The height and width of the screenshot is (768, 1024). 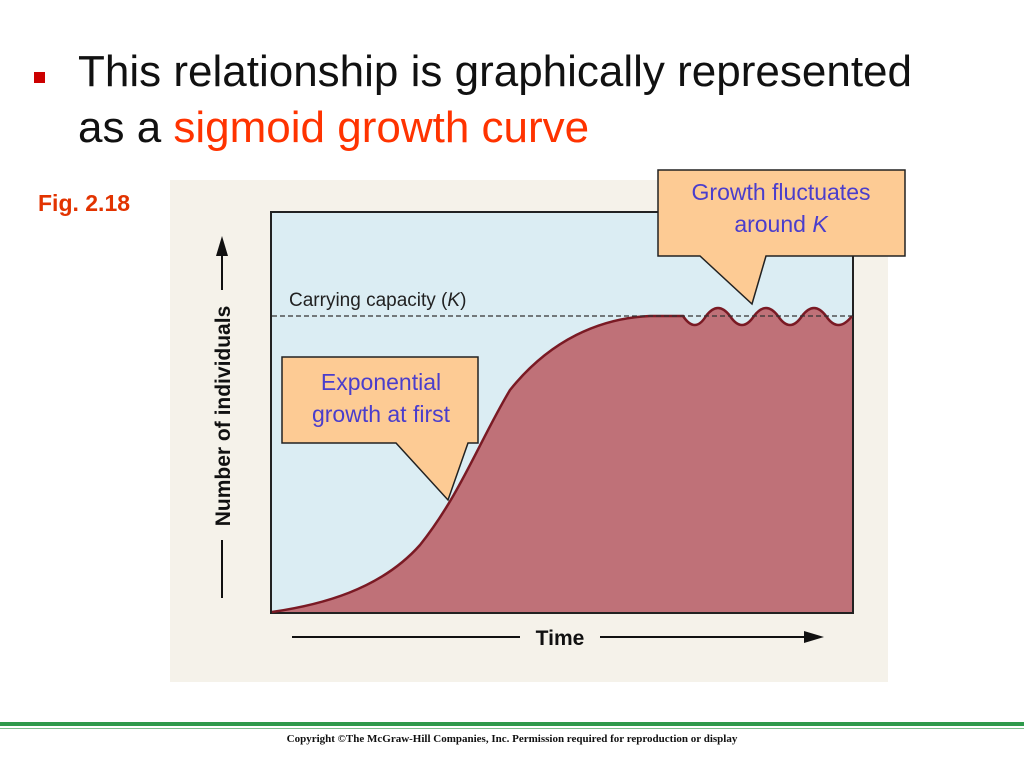 What do you see at coordinates (560, 638) in the screenshot?
I see `x-axis-label: Time` at bounding box center [560, 638].